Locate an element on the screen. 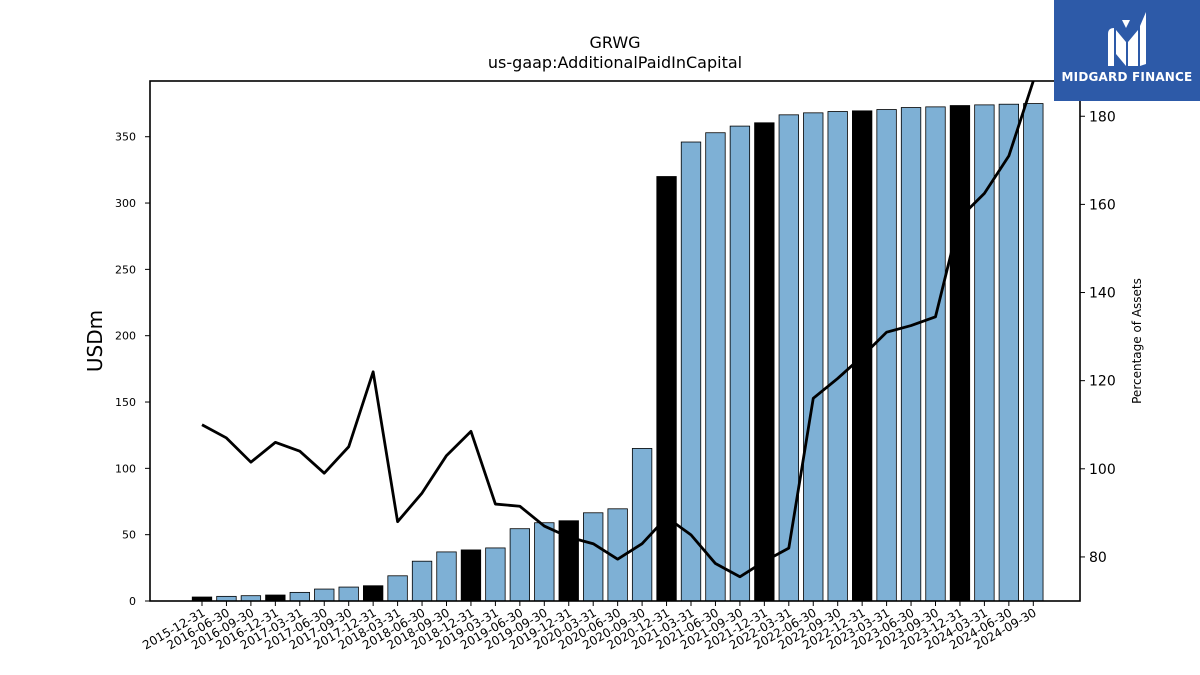  chart-title: GRWG is located at coordinates (614, 42).